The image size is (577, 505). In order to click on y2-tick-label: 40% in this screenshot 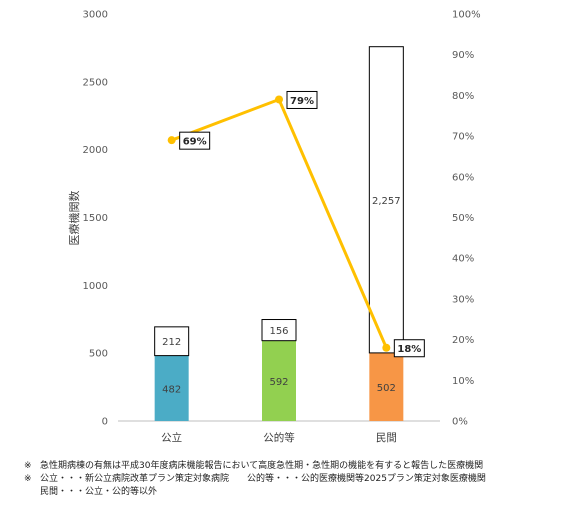, I will do `click(463, 259)`.